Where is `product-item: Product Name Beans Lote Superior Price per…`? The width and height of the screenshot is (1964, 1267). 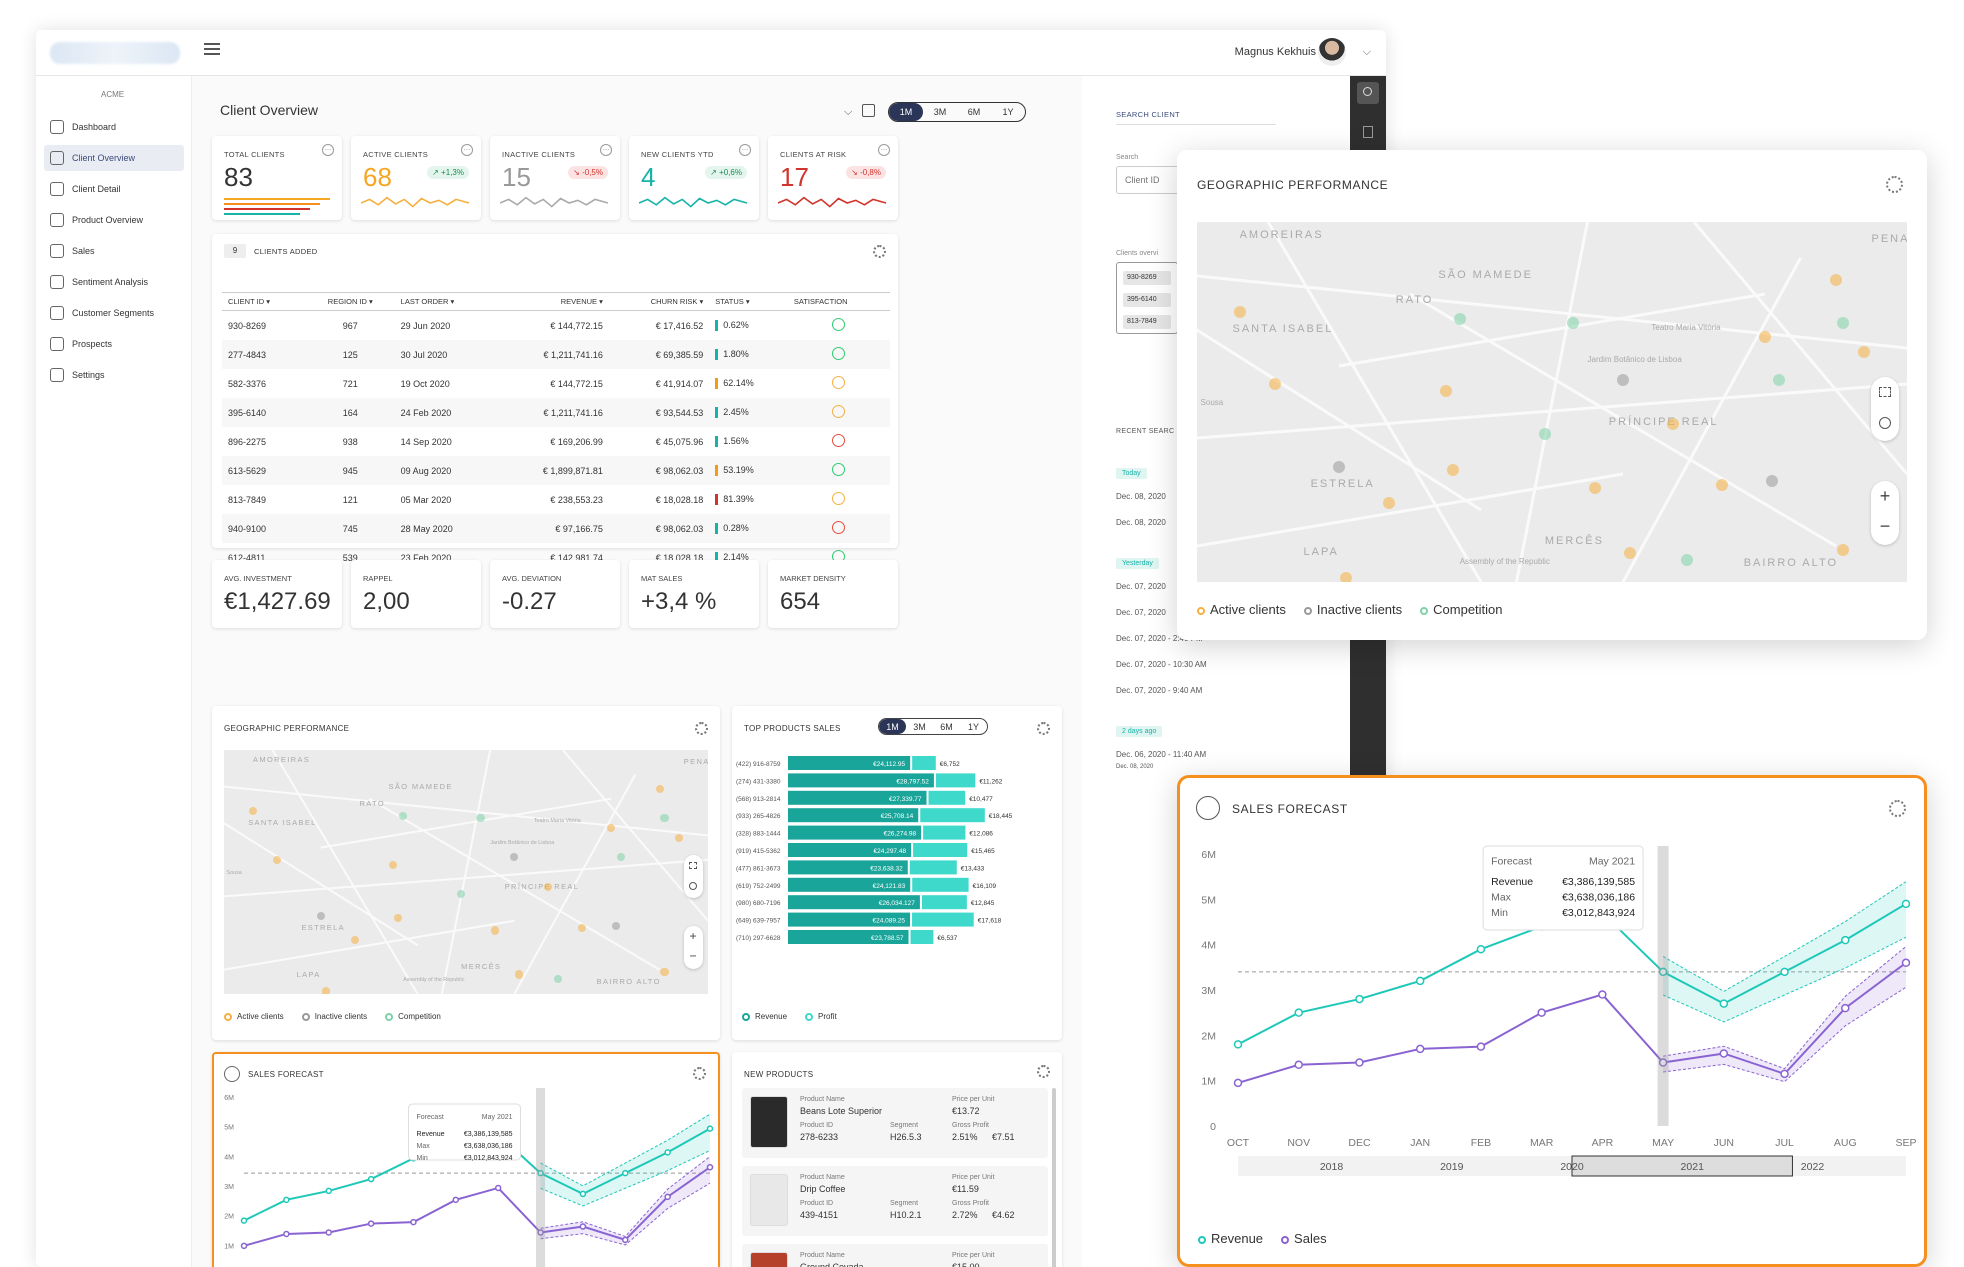 product-item: Product Name Beans Lote Superior Price per… is located at coordinates (895, 1123).